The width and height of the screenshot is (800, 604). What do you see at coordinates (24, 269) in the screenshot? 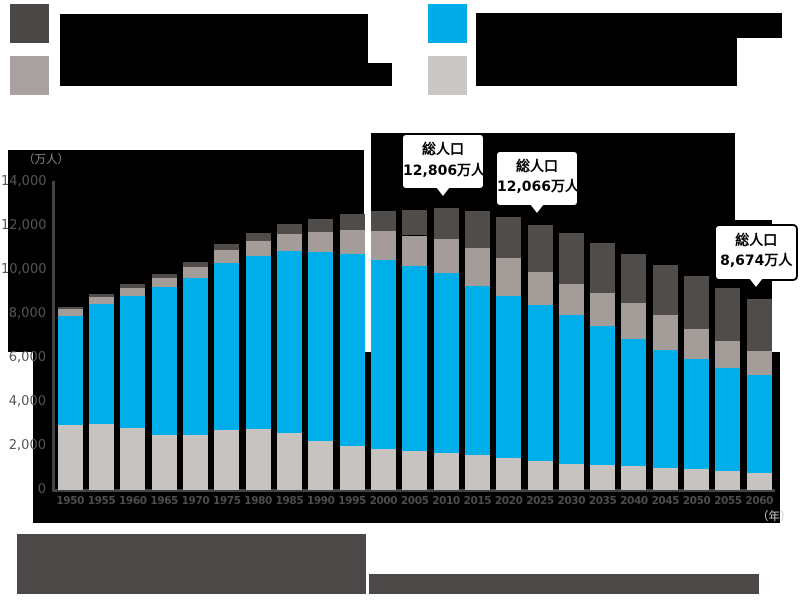
I see `y-tick-label-10000: 10,000` at bounding box center [24, 269].